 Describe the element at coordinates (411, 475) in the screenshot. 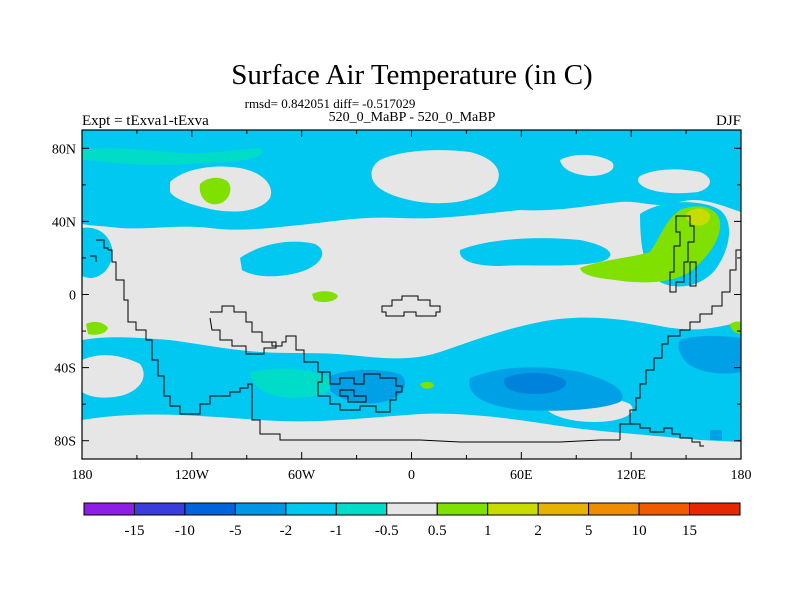

I see `x-tick-label: 0` at that location.